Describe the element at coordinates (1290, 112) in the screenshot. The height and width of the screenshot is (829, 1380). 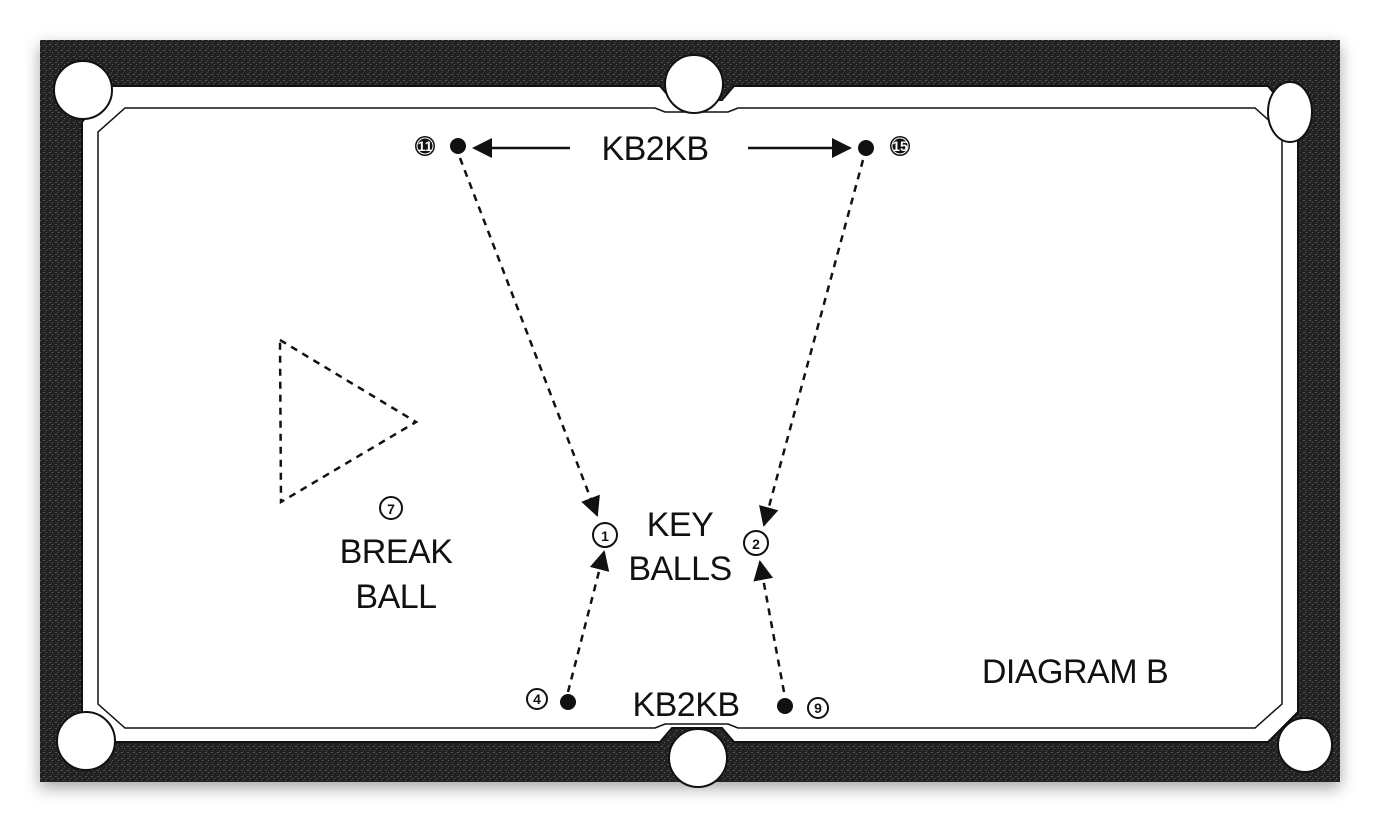
I see `pocket-top-right` at that location.